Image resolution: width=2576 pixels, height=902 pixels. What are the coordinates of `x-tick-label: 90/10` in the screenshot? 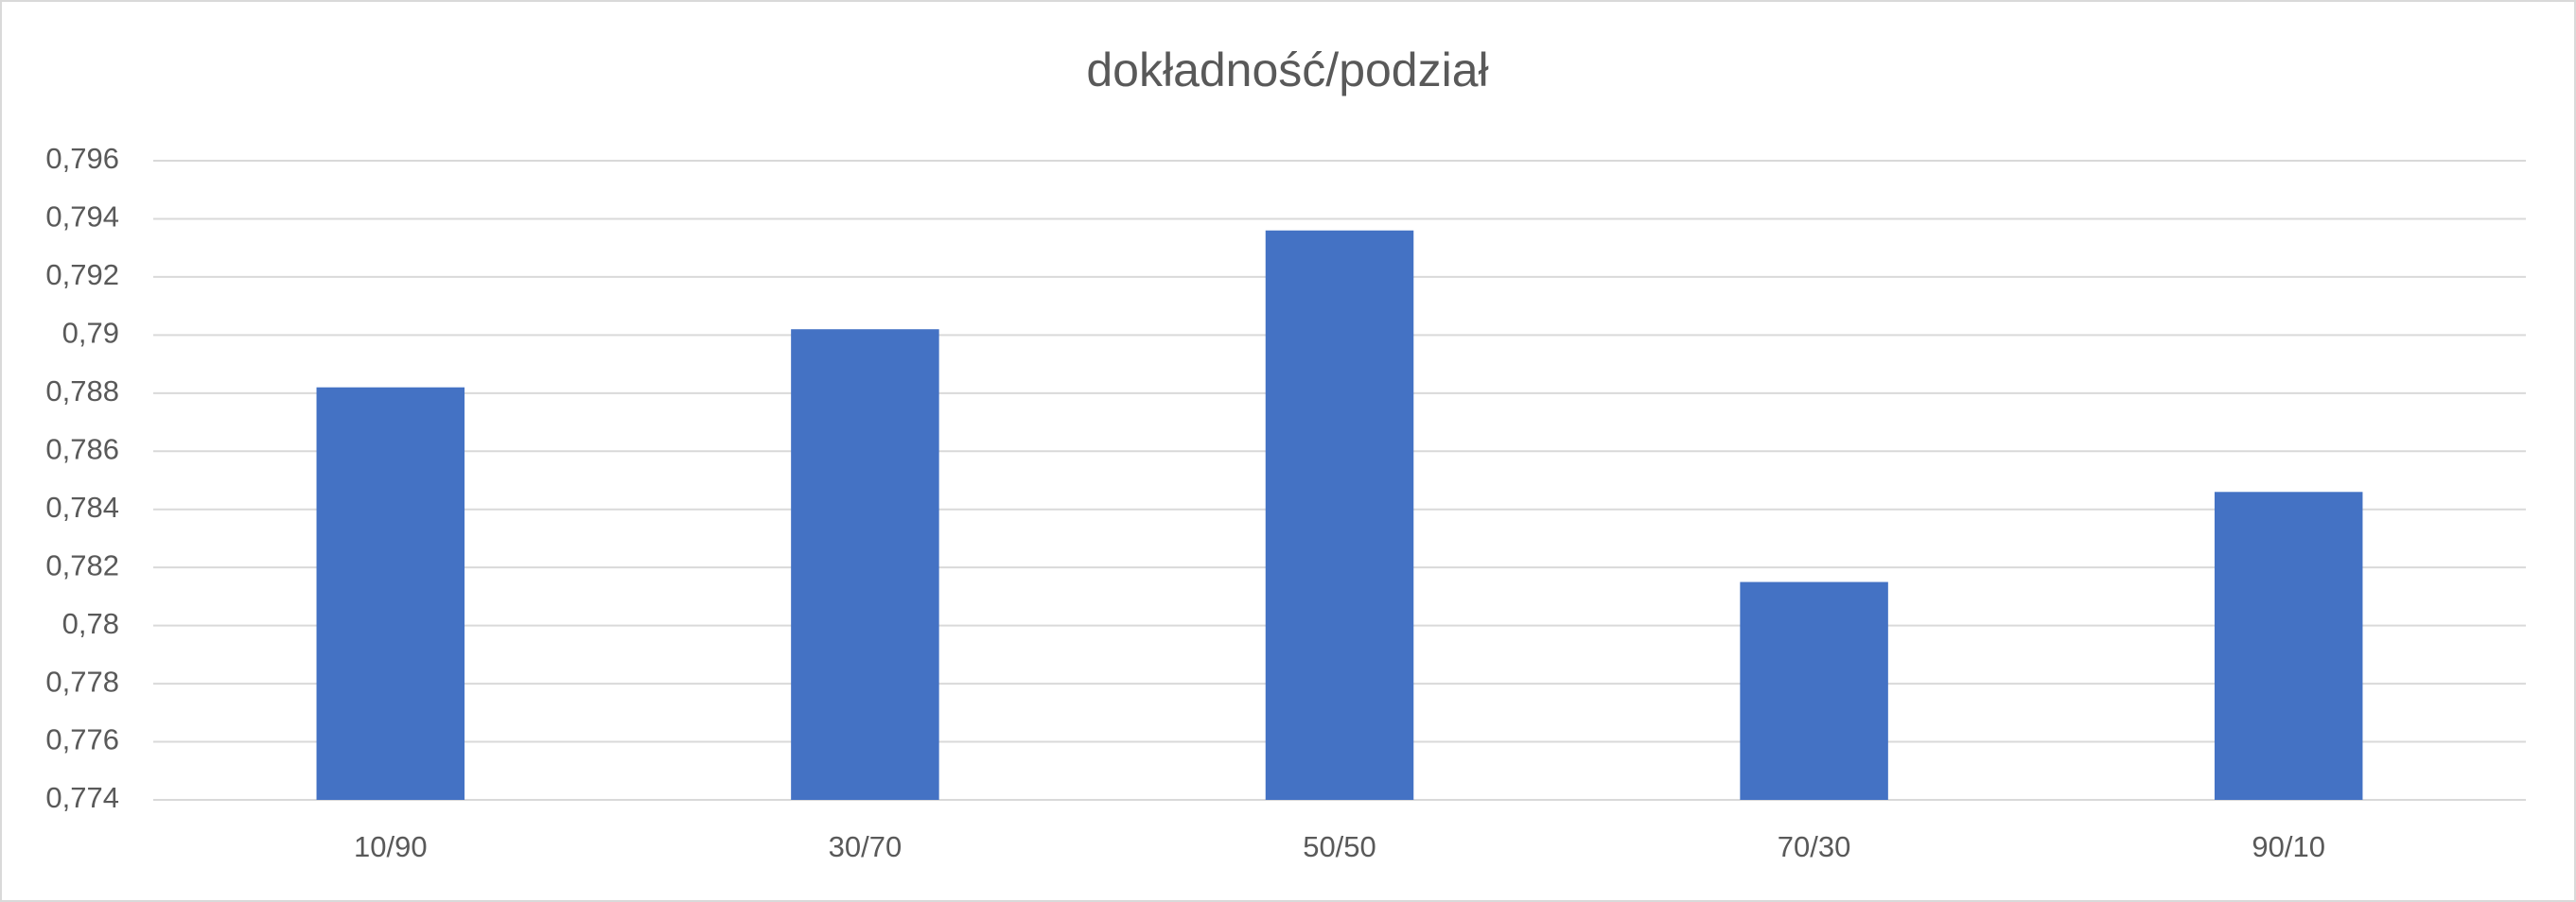 It's located at (2288, 846).